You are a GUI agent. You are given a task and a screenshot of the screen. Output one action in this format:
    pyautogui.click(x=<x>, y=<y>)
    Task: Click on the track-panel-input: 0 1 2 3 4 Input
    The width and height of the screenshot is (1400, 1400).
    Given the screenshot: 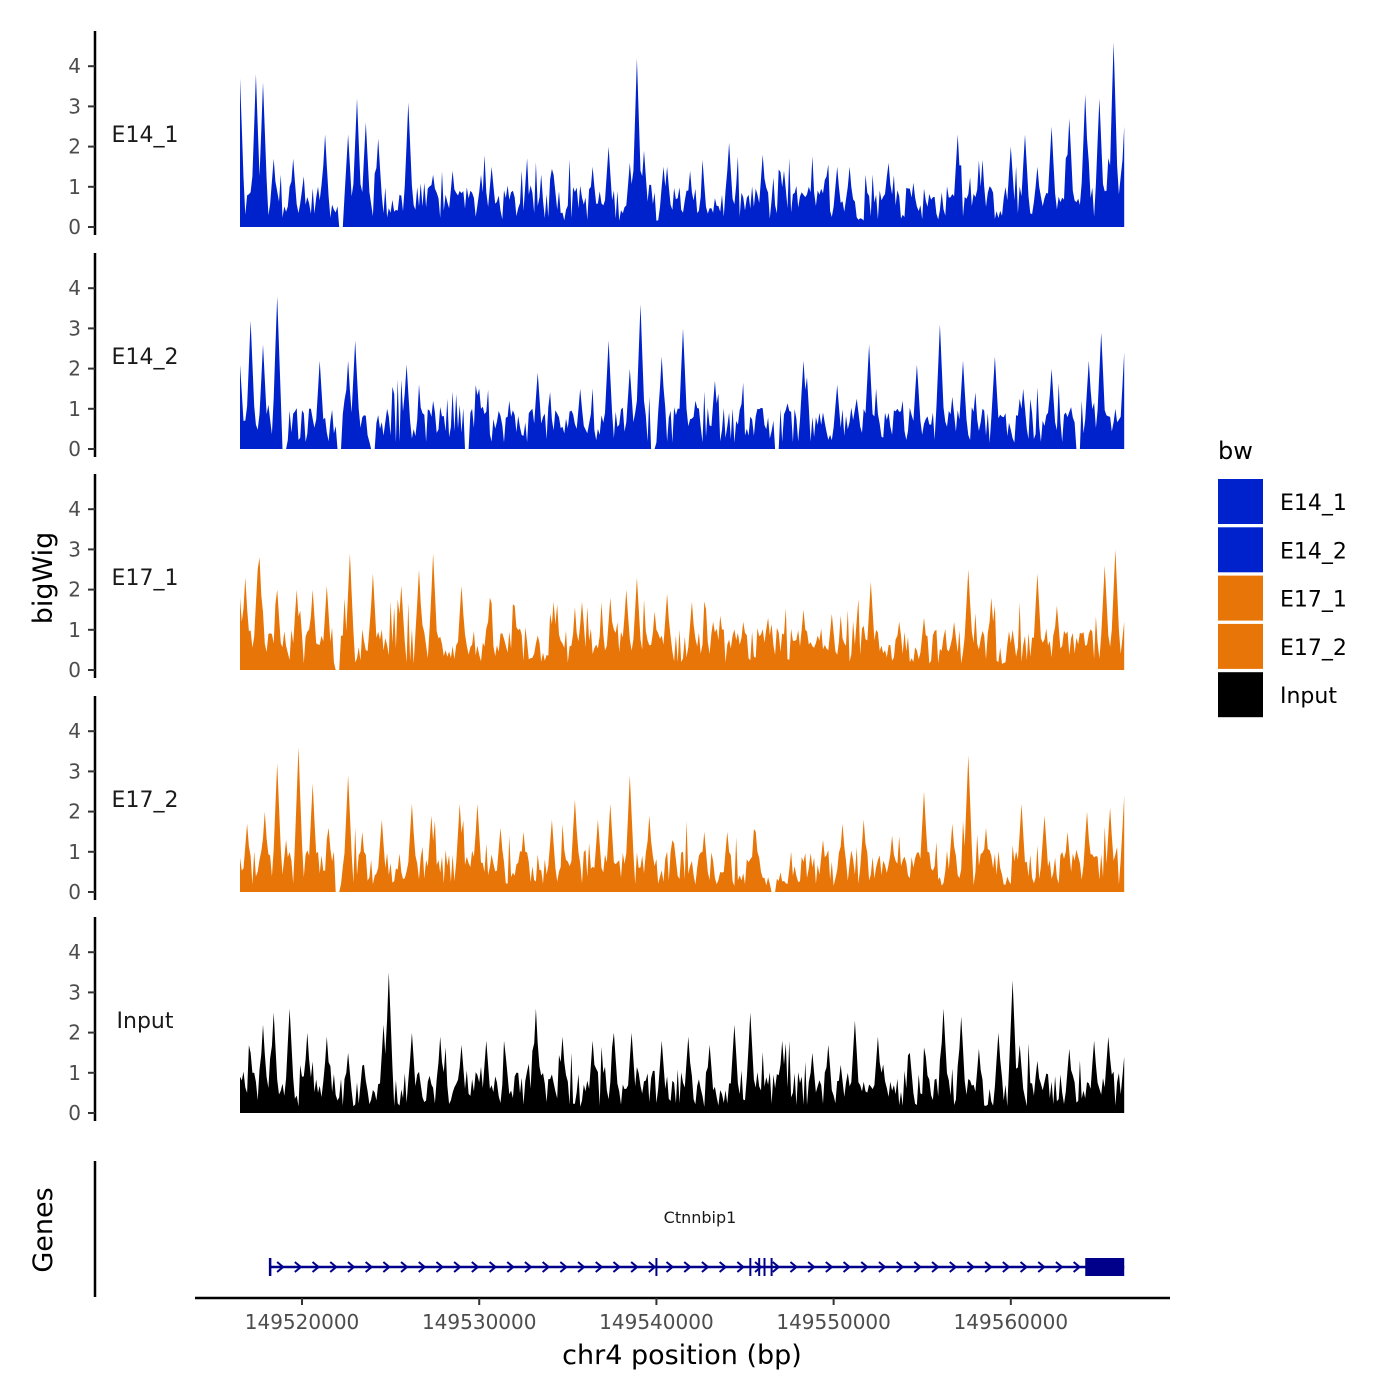 What is the action you would take?
    pyautogui.click(x=596, y=1021)
    